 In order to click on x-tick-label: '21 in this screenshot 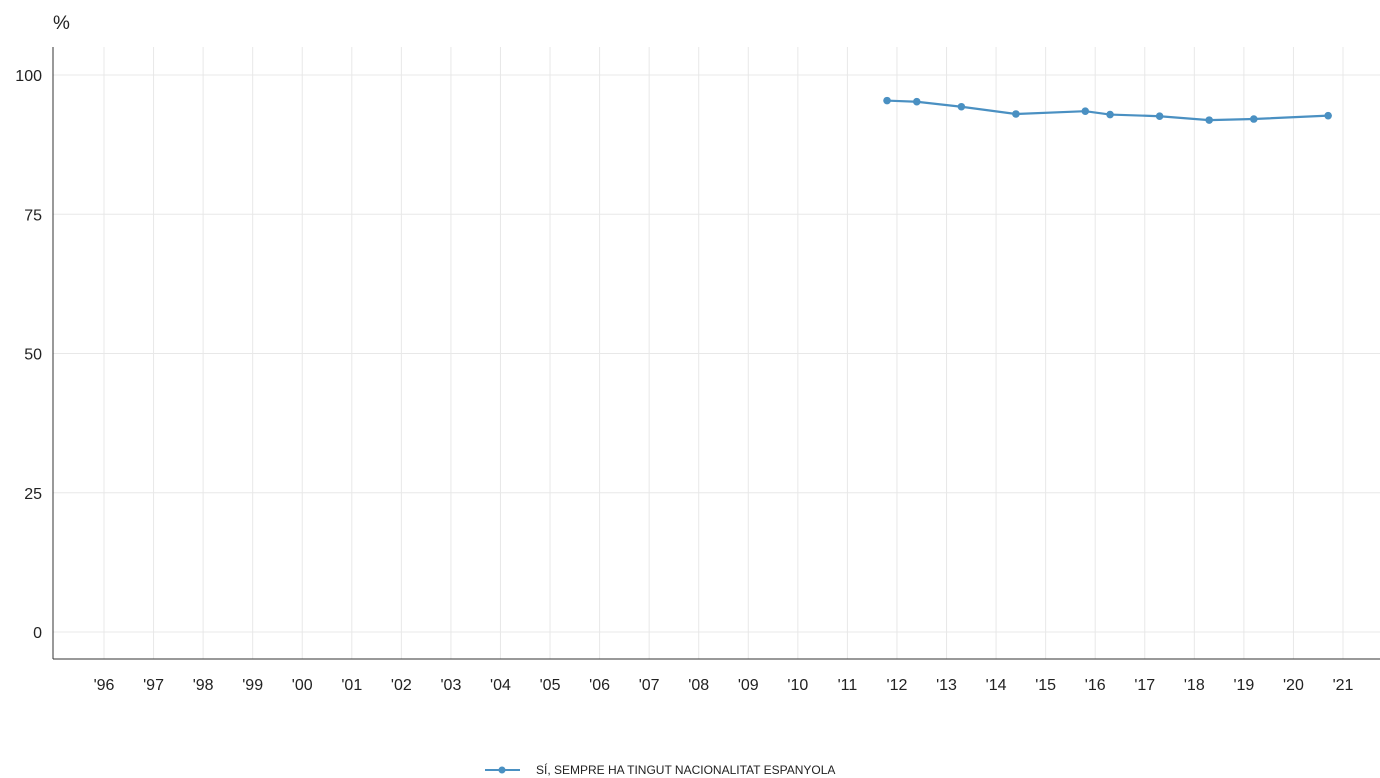, I will do `click(1343, 685)`.